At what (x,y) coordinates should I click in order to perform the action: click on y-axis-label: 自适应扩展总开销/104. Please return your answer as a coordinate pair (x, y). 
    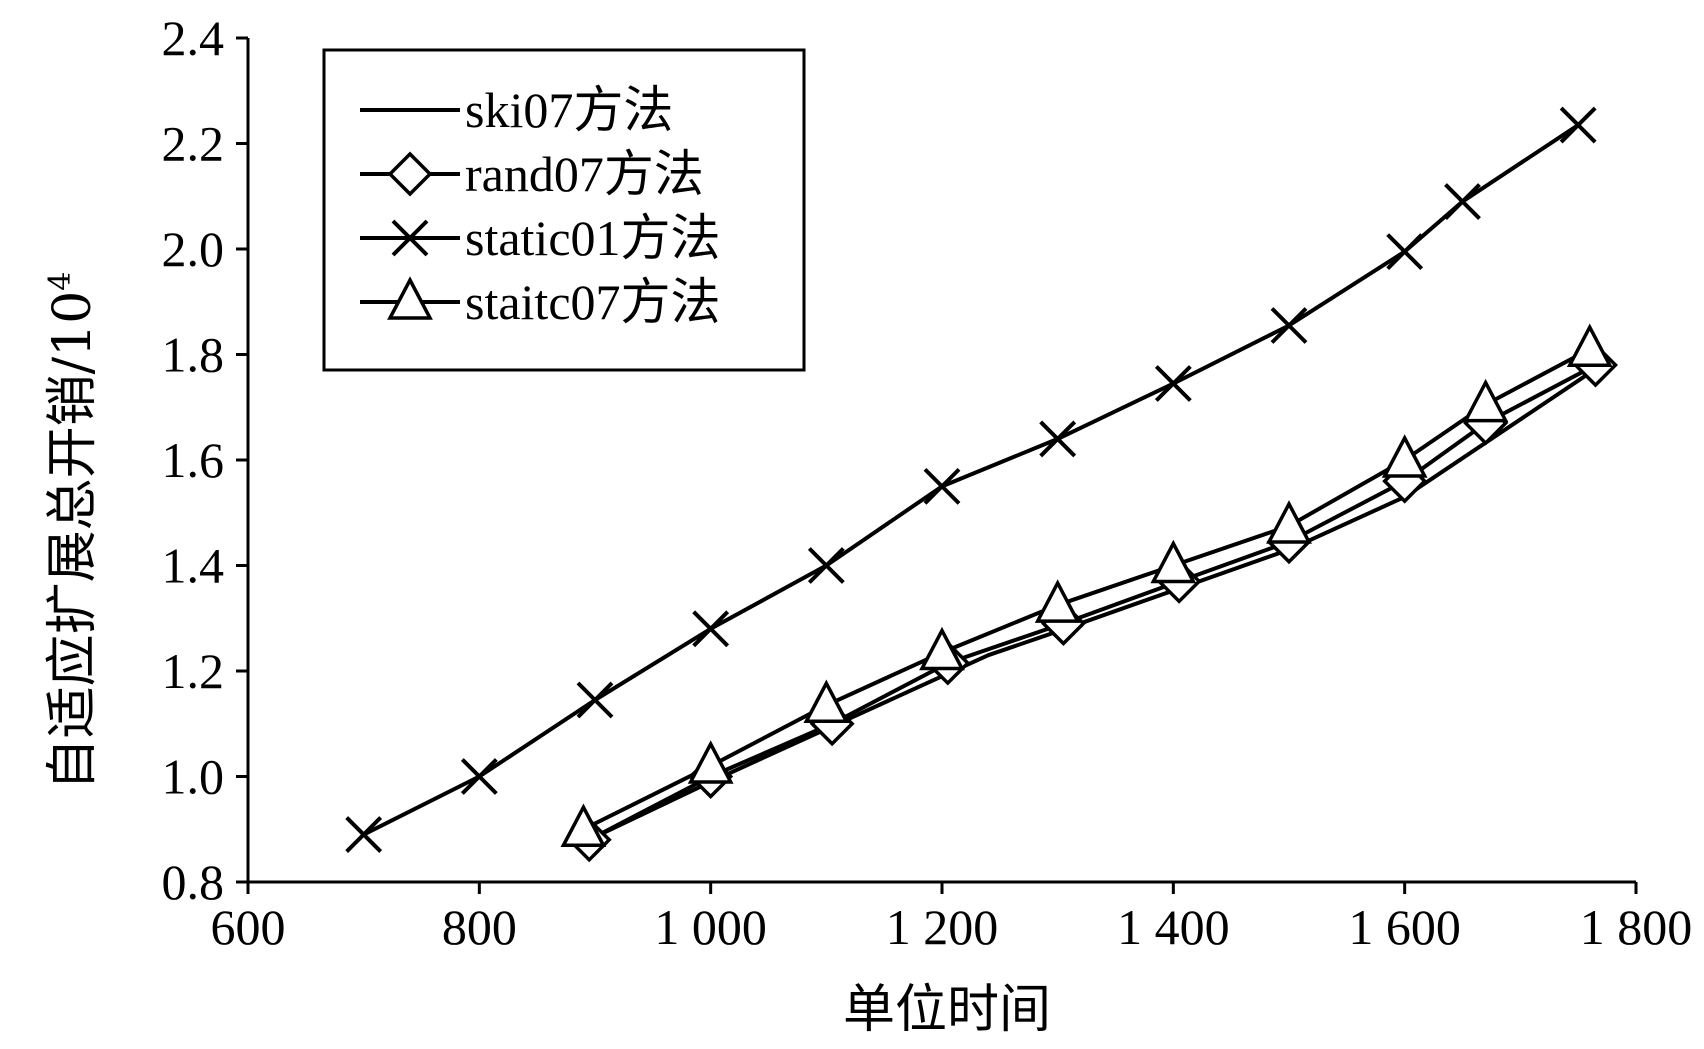
    Looking at the image, I should click on (73, 531).